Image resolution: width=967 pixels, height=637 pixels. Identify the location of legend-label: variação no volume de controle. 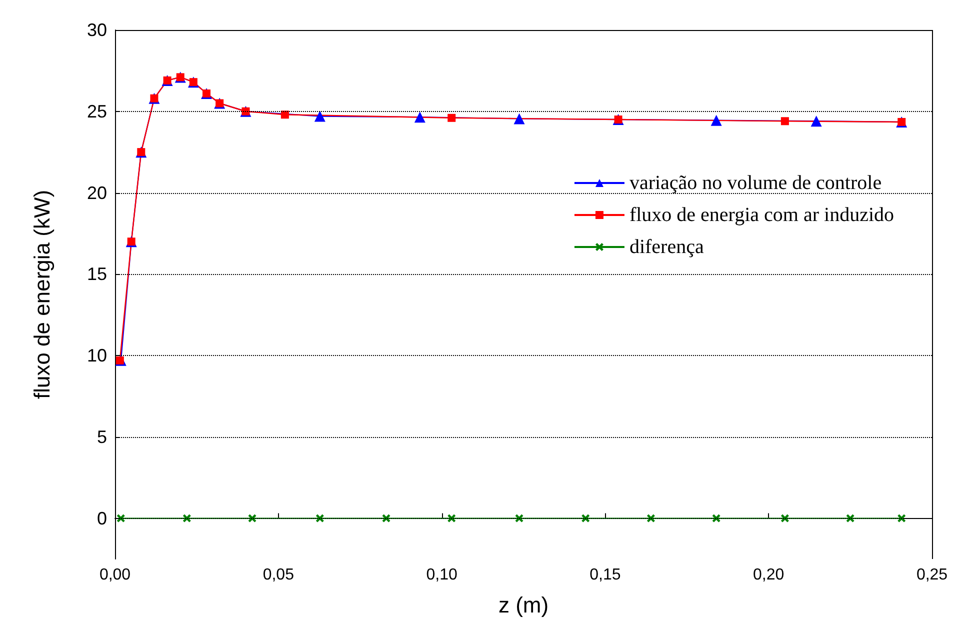
(755, 183).